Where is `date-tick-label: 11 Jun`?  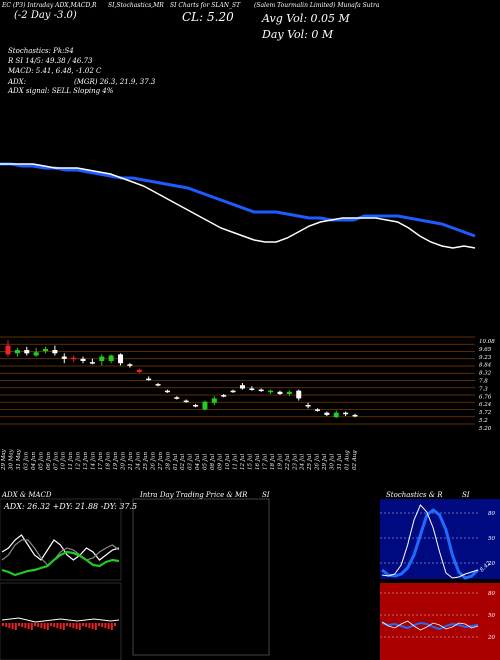 date-tick-label: 11 Jun is located at coordinates (71, 461).